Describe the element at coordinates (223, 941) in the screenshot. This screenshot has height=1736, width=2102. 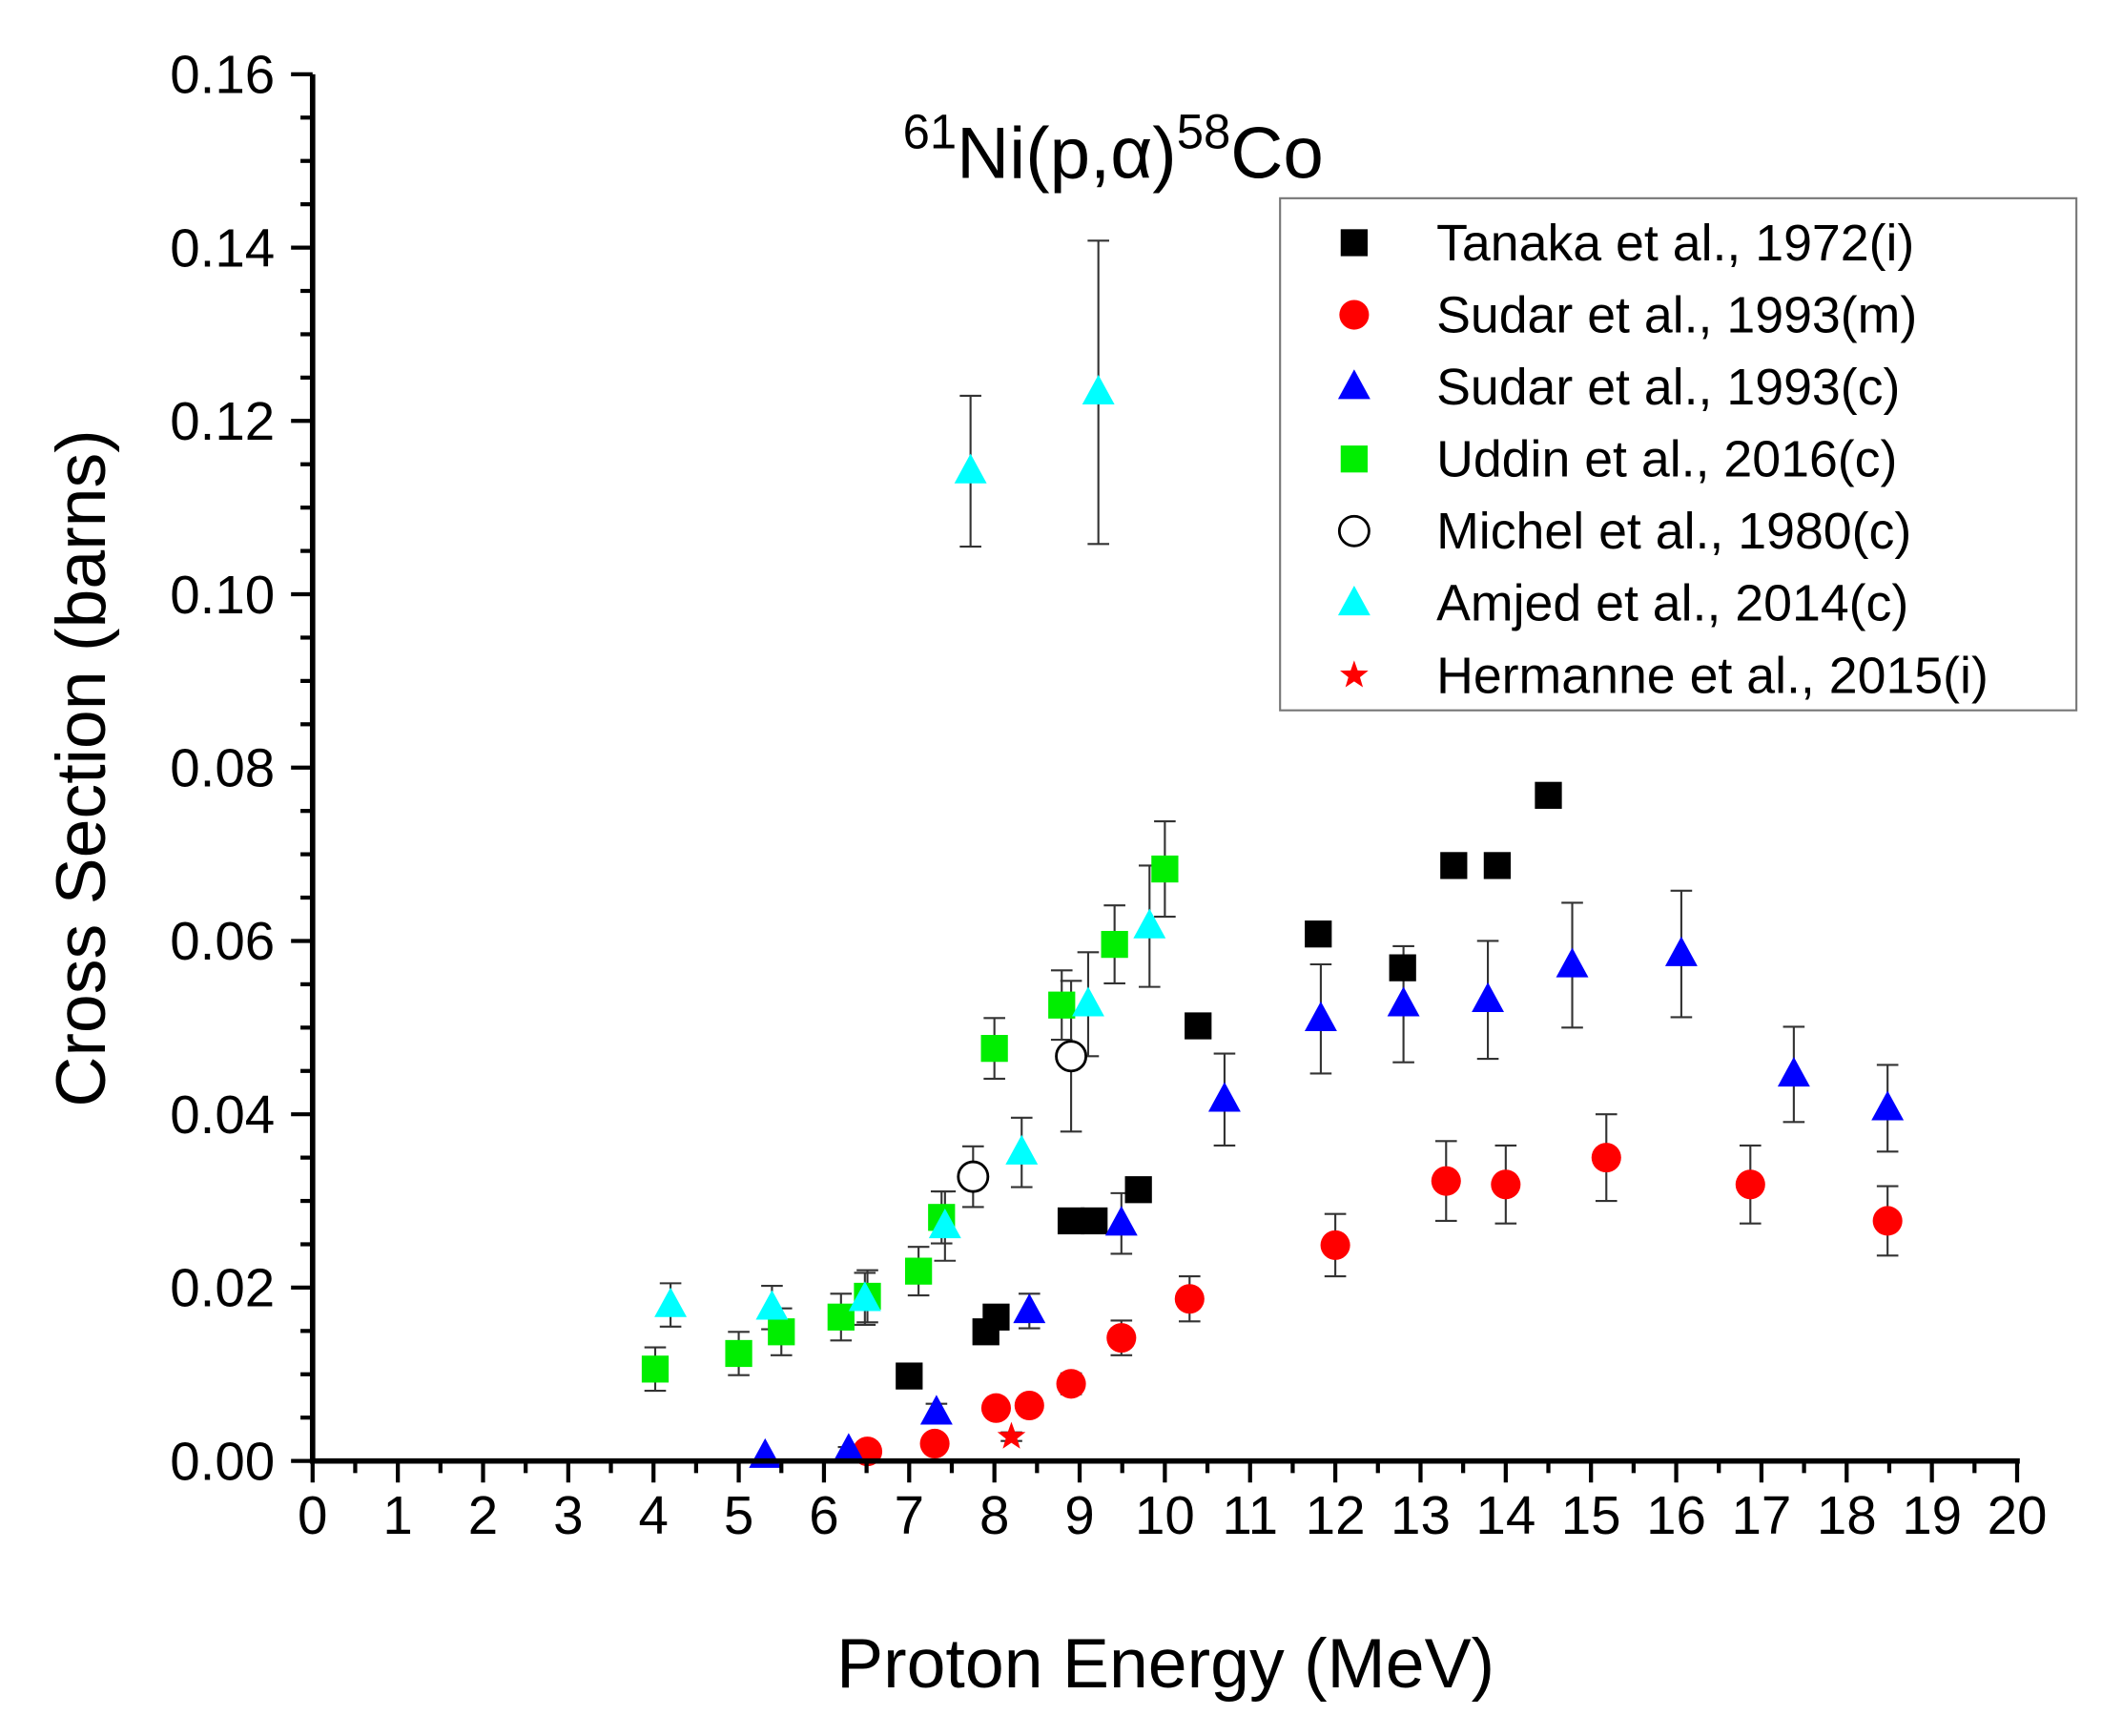
I see `y-tick-label: 0.06` at that location.